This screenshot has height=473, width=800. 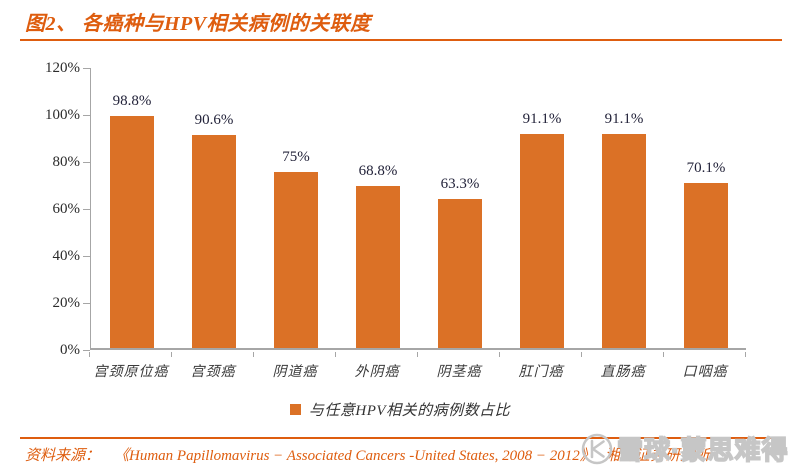 What do you see at coordinates (66, 209) in the screenshot?
I see `y-tick-label: 60%` at bounding box center [66, 209].